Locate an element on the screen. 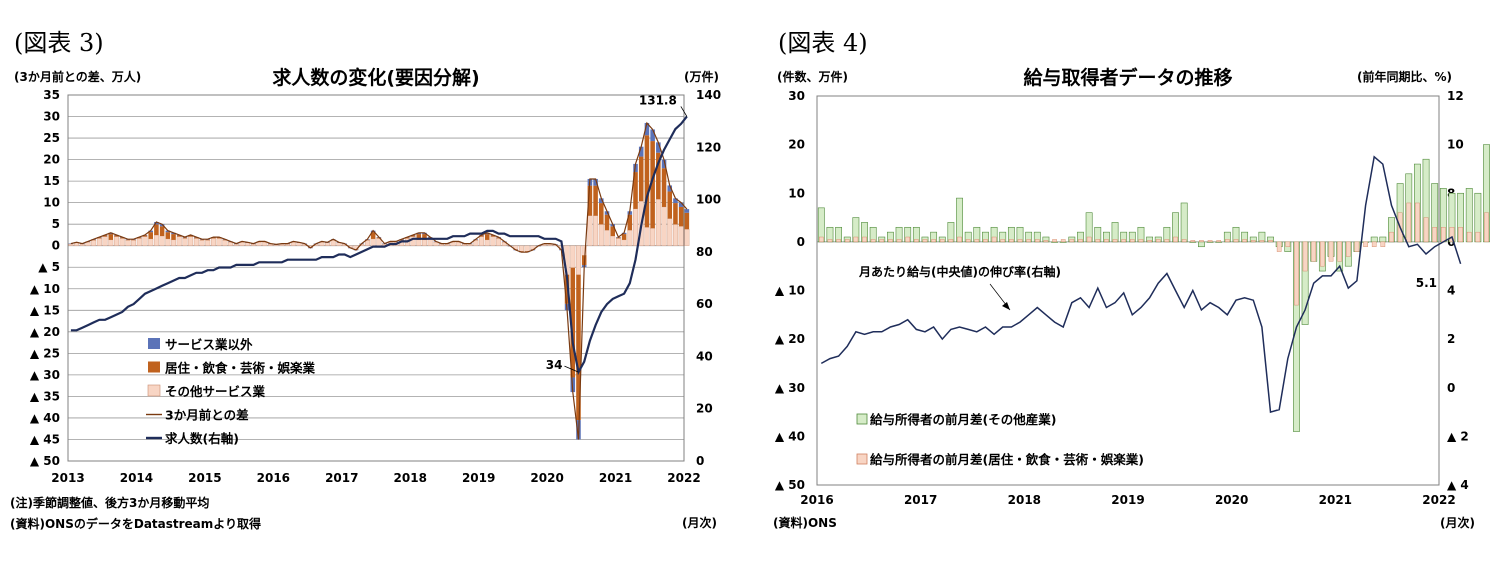 The width and height of the screenshot is (1501, 567). figure-3-annotation-min: 34 is located at coordinates (554, 365).